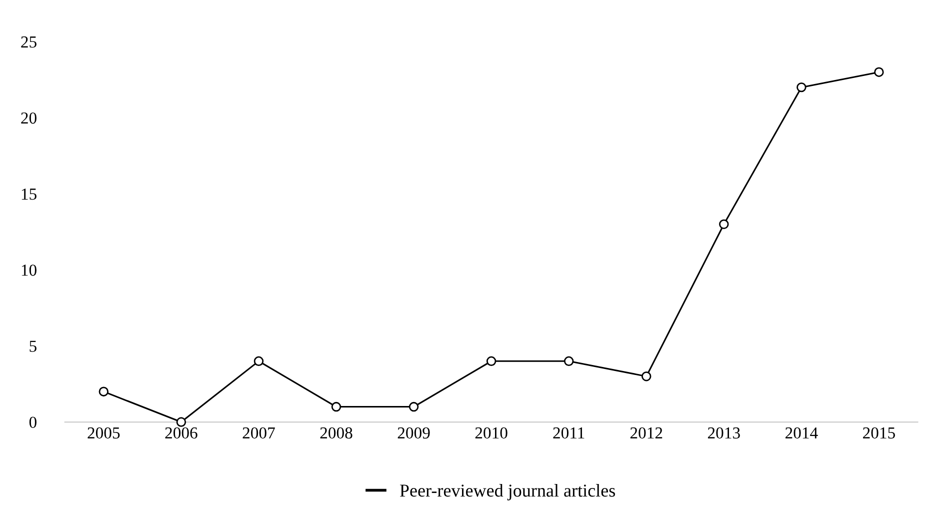  Describe the element at coordinates (491, 433) in the screenshot. I see `x-tick-label: 2010` at that location.